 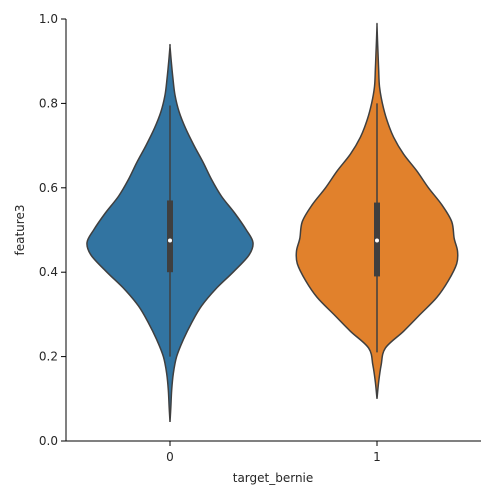 What do you see at coordinates (20, 230) in the screenshot?
I see `y-axis-label: feature3` at bounding box center [20, 230].